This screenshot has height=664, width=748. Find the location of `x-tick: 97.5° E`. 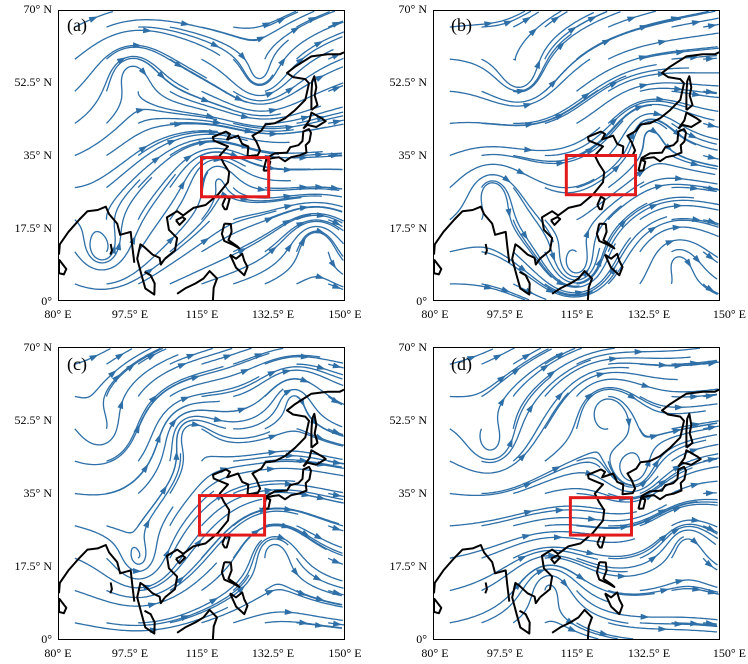

x-tick: 97.5° E is located at coordinates (505, 314).